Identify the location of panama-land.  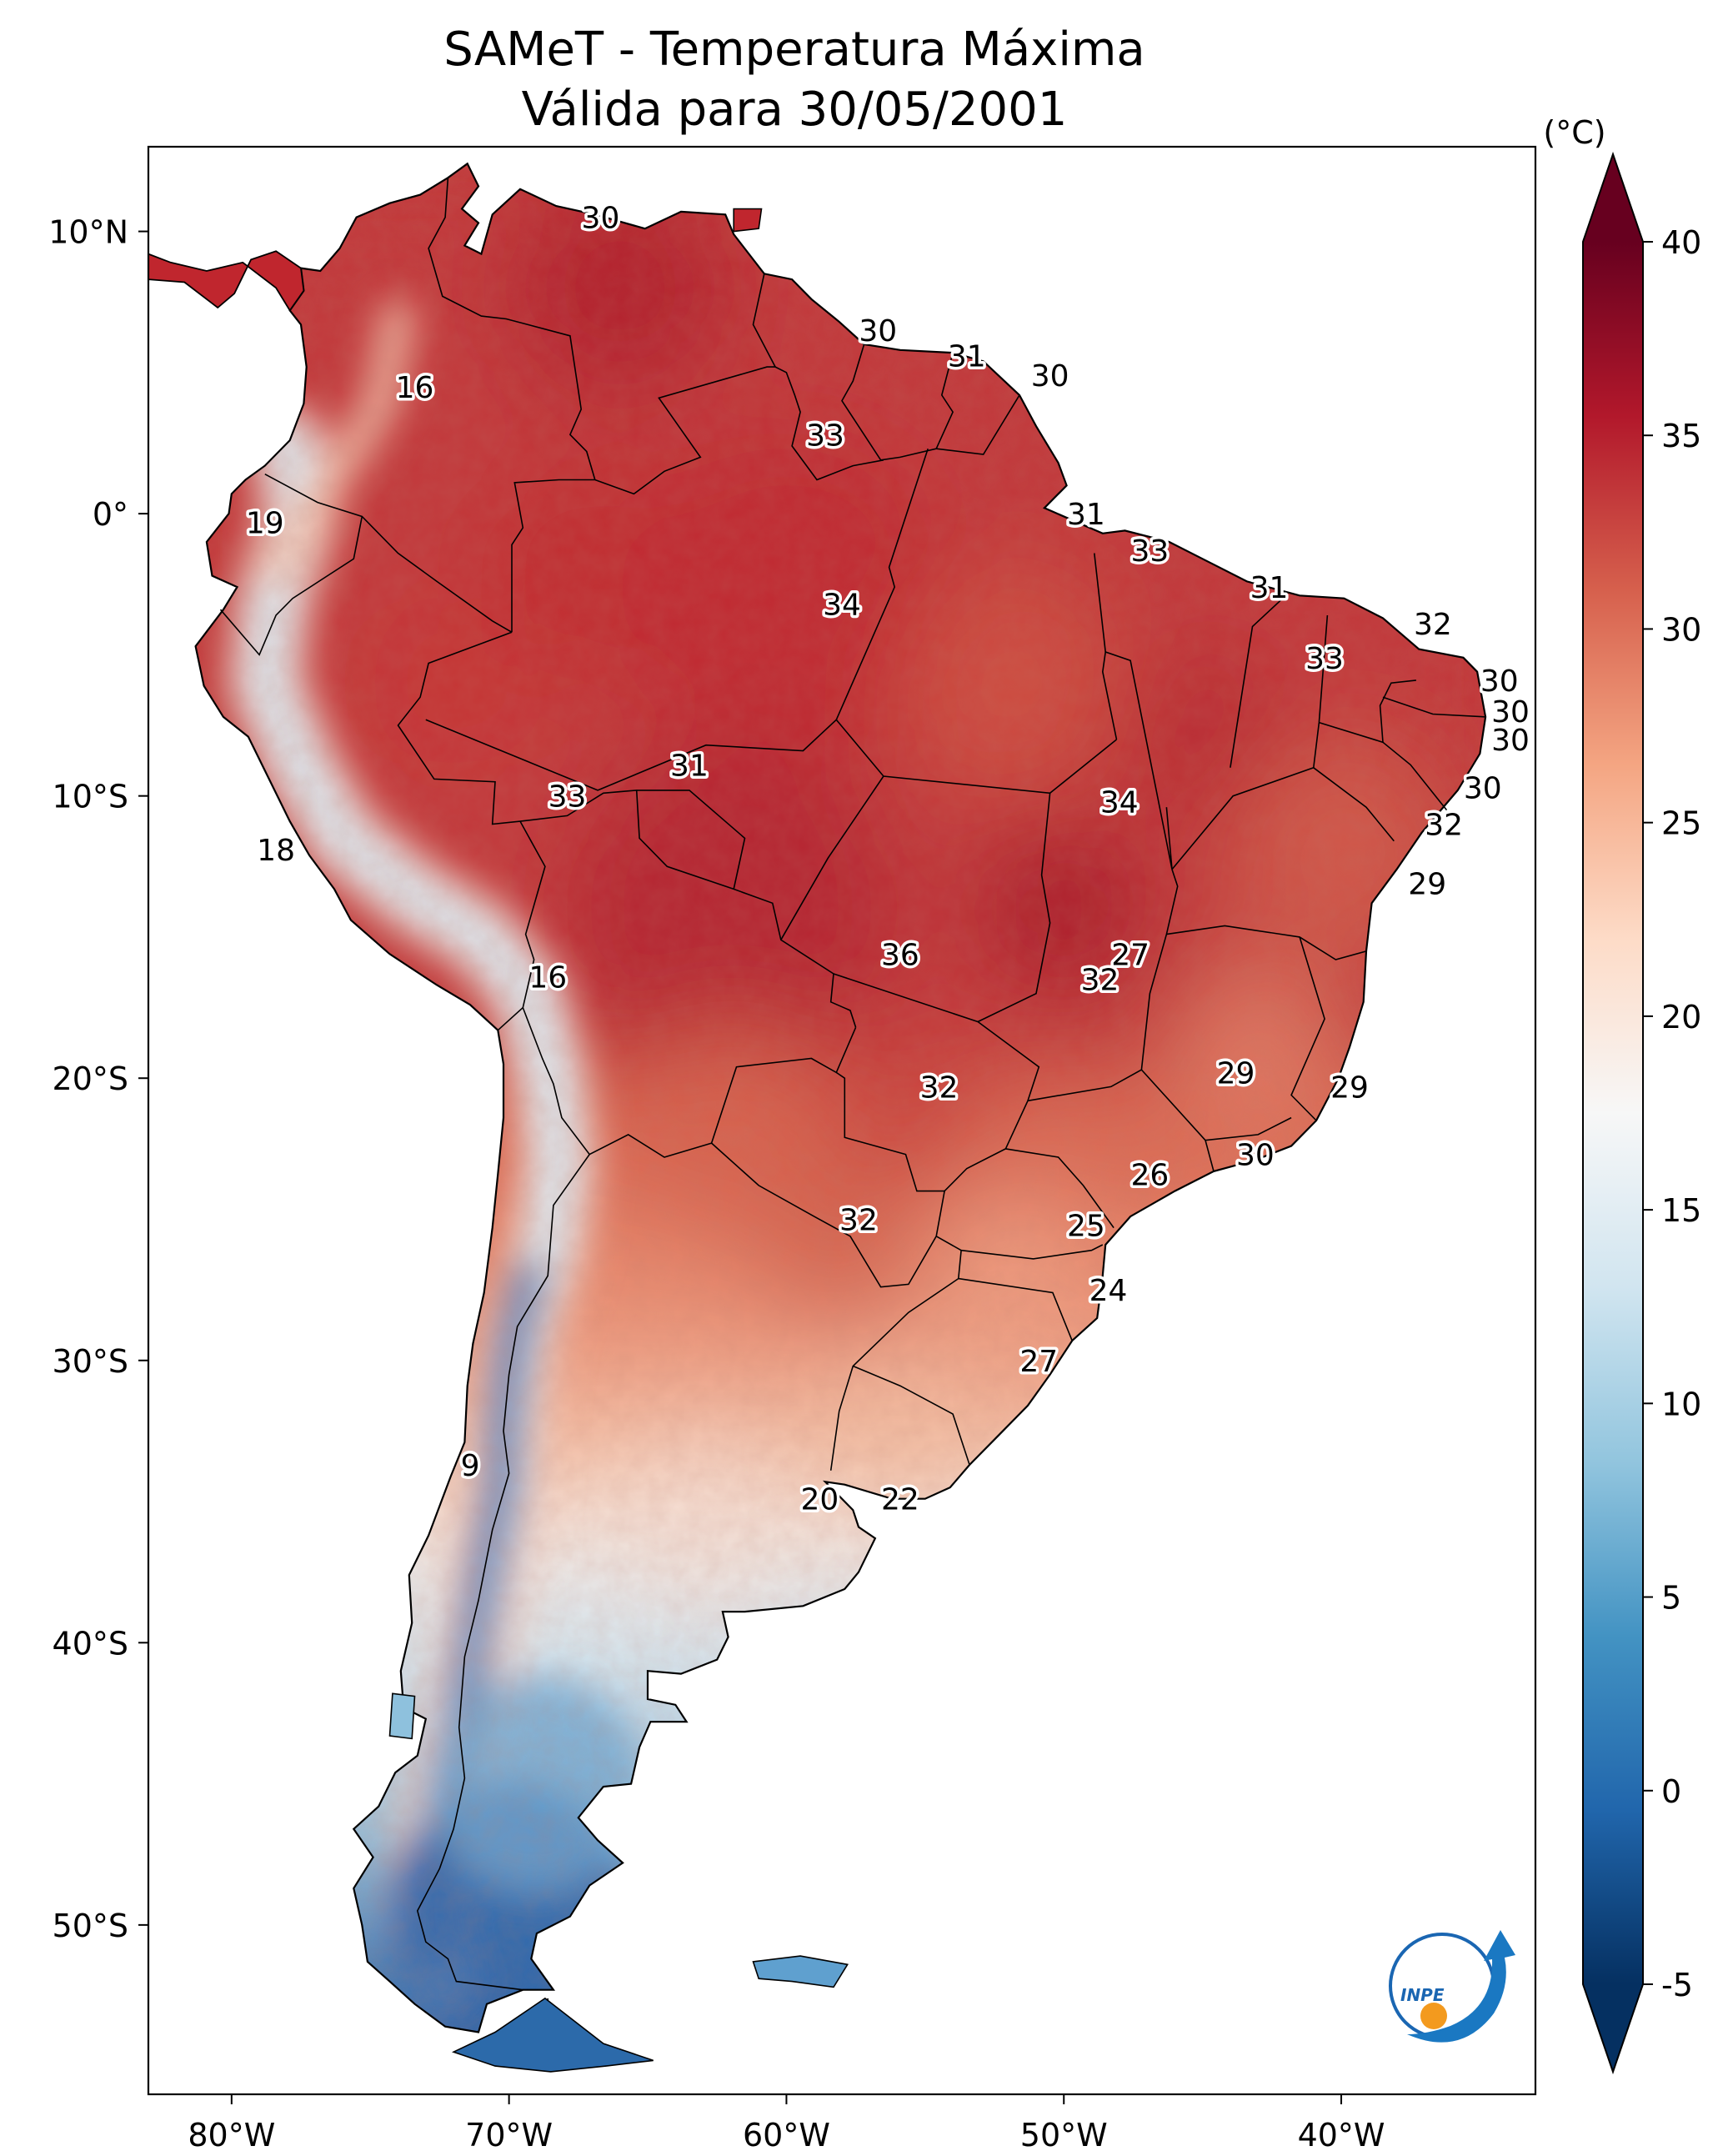
(227, 281).